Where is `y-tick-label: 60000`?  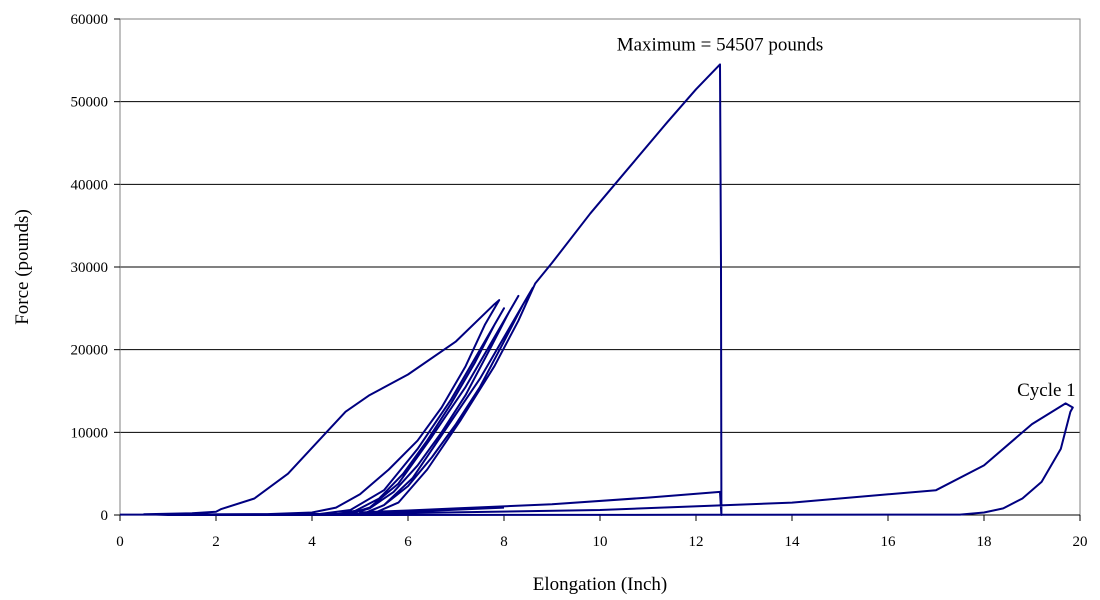 y-tick-label: 60000 is located at coordinates (90, 20).